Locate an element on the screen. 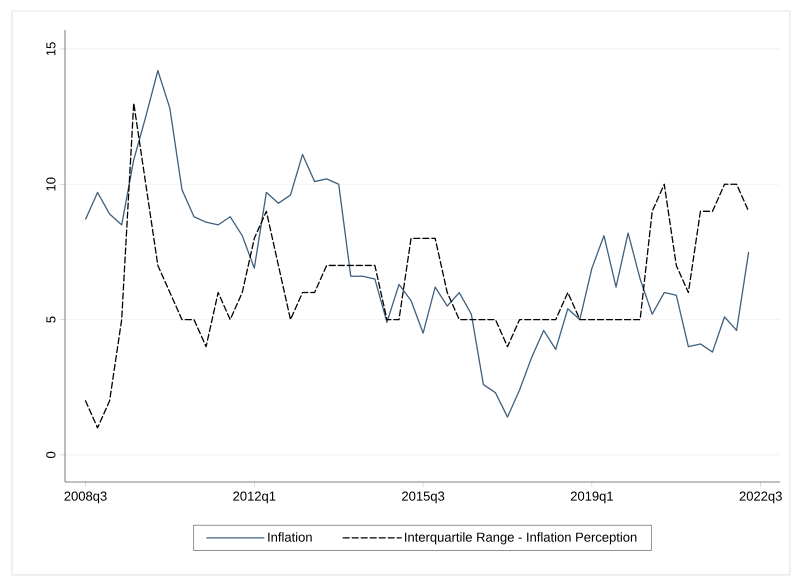 The width and height of the screenshot is (797, 583). x-tick-label: 2015q3 is located at coordinates (423, 498).